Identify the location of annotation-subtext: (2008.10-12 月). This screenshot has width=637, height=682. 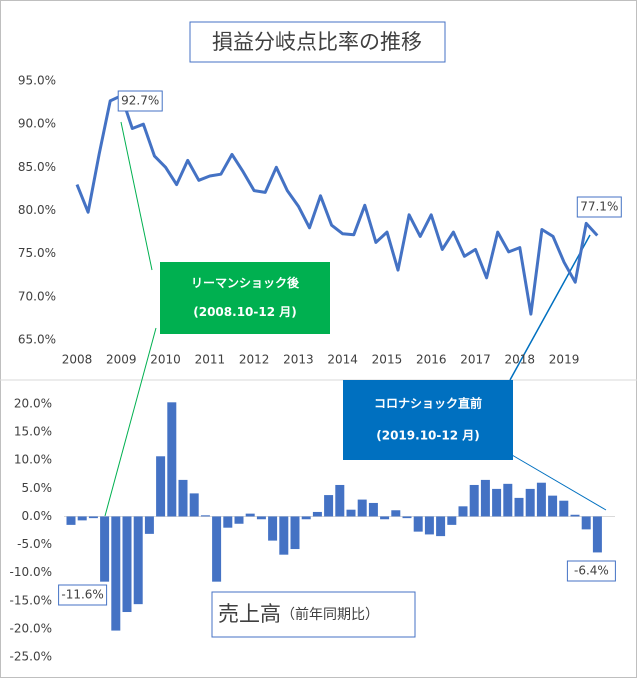
(244, 312).